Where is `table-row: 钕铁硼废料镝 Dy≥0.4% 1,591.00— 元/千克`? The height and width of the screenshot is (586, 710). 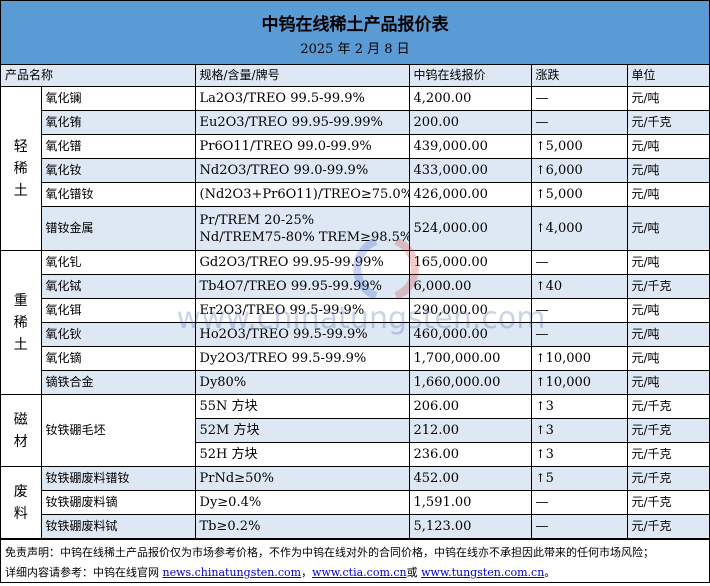
table-row: 钕铁硼废料镝 Dy≥0.4% 1,591.00— 元/千克 is located at coordinates (355, 502).